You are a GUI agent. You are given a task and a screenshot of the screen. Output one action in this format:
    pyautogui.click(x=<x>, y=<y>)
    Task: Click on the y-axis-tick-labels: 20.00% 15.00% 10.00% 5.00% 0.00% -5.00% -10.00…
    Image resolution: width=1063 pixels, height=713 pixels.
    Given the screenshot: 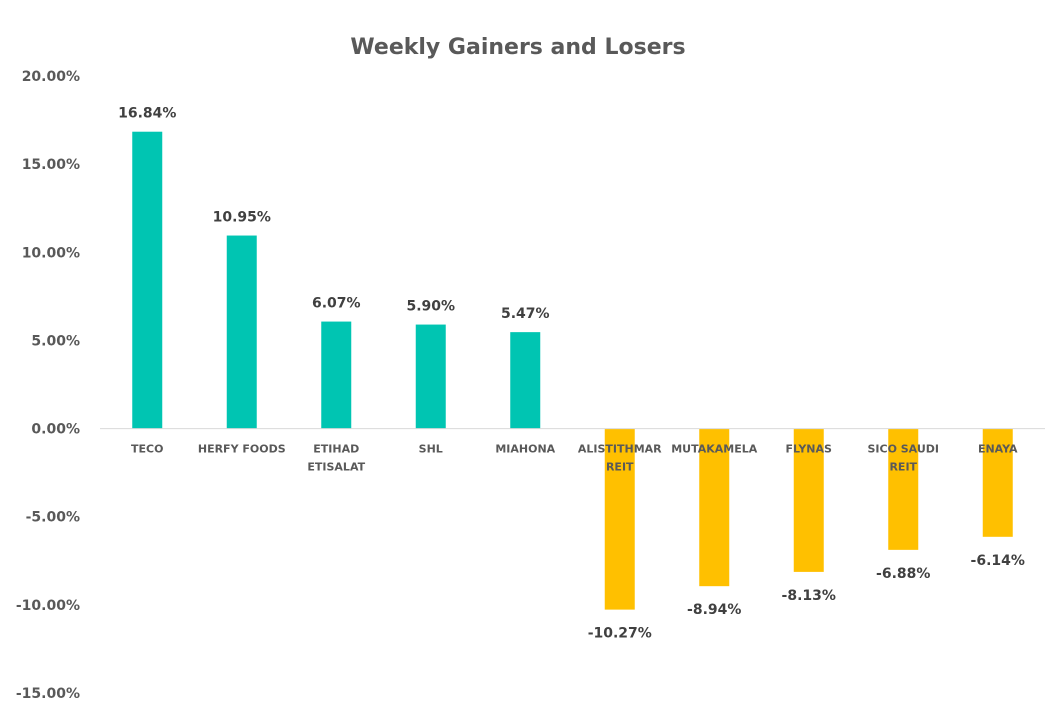 What is the action you would take?
    pyautogui.click(x=48, y=385)
    